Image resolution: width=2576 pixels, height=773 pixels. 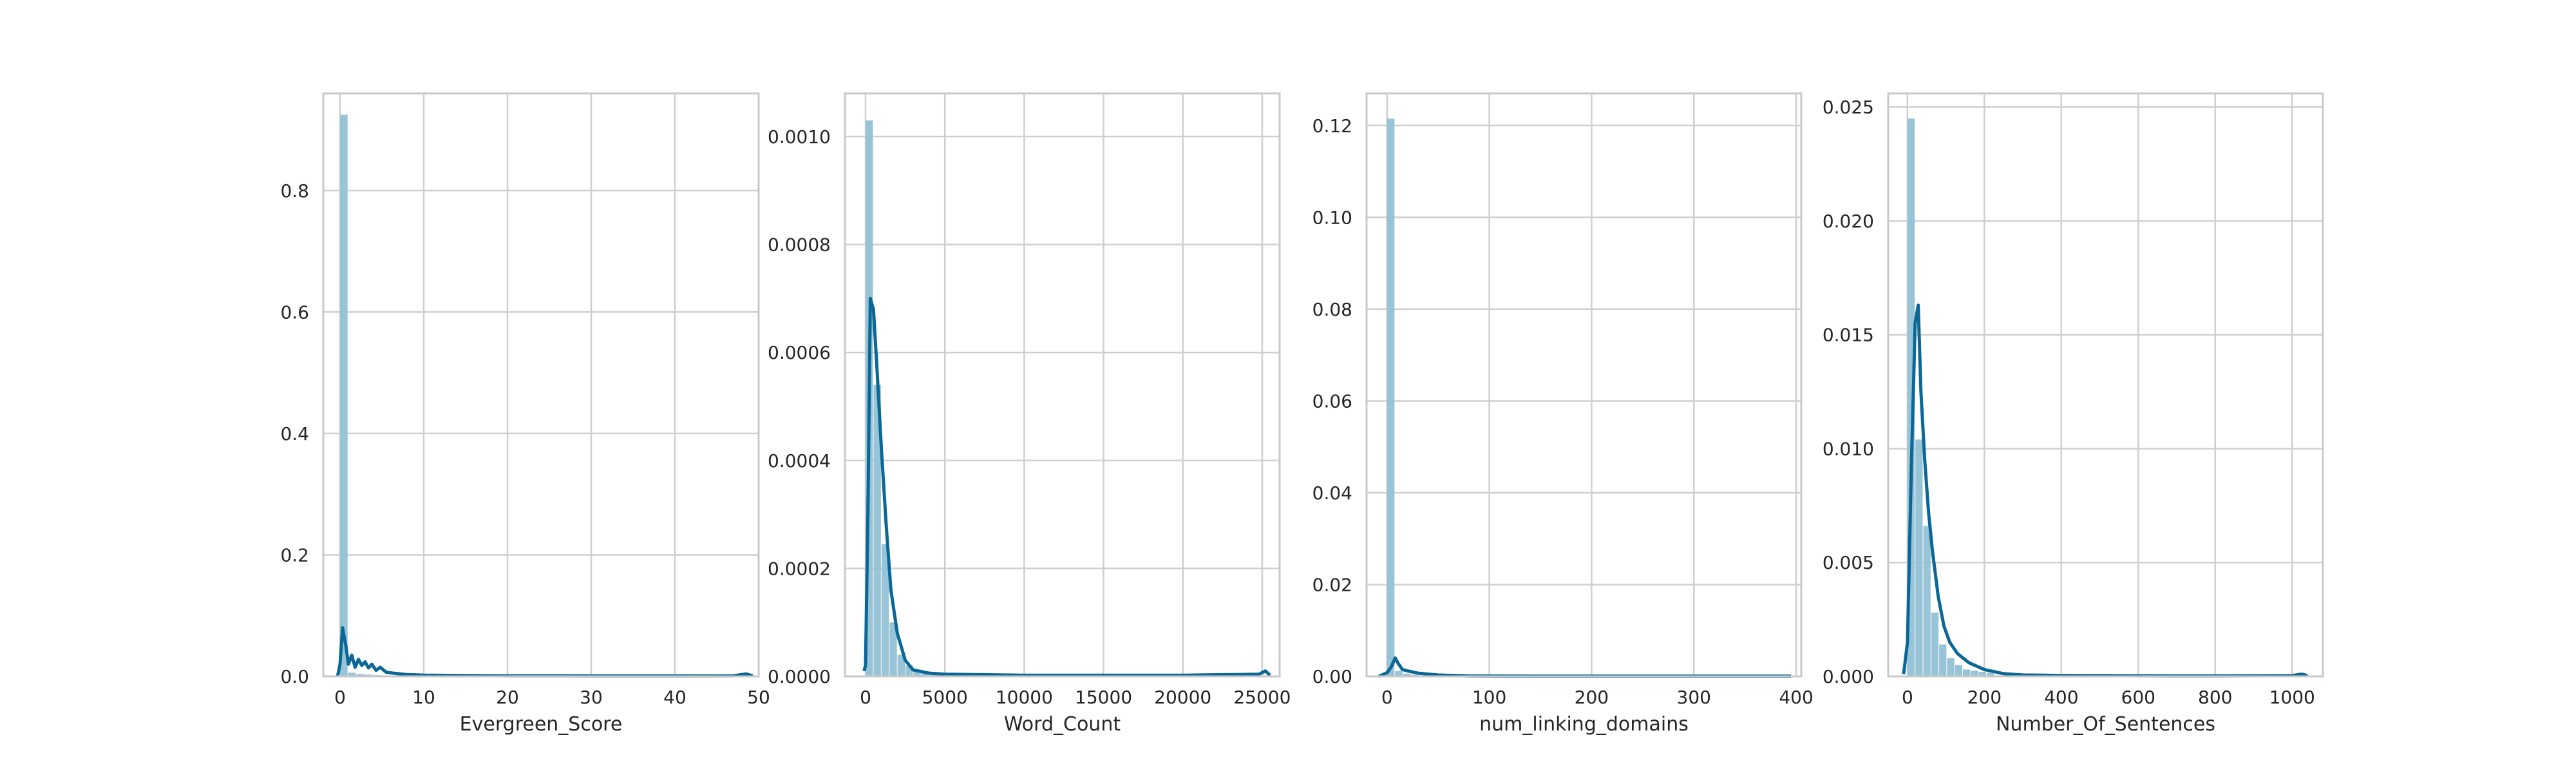 What do you see at coordinates (1332, 401) in the screenshot?
I see `y-tick-label: 0.06` at bounding box center [1332, 401].